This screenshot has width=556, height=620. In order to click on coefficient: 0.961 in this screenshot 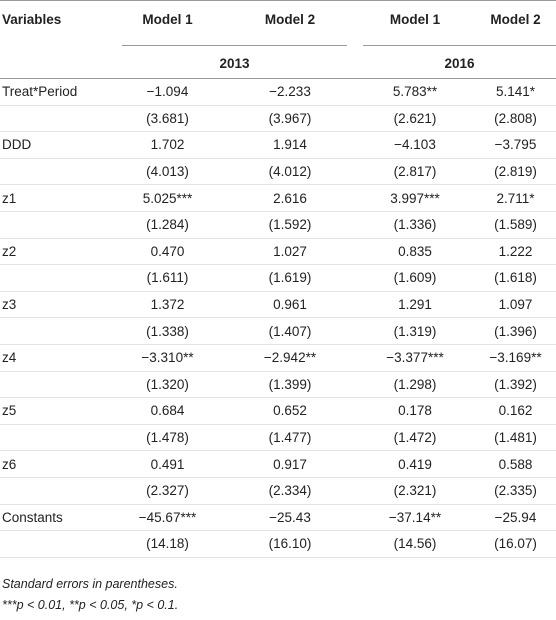, I will do `click(290, 305)`.